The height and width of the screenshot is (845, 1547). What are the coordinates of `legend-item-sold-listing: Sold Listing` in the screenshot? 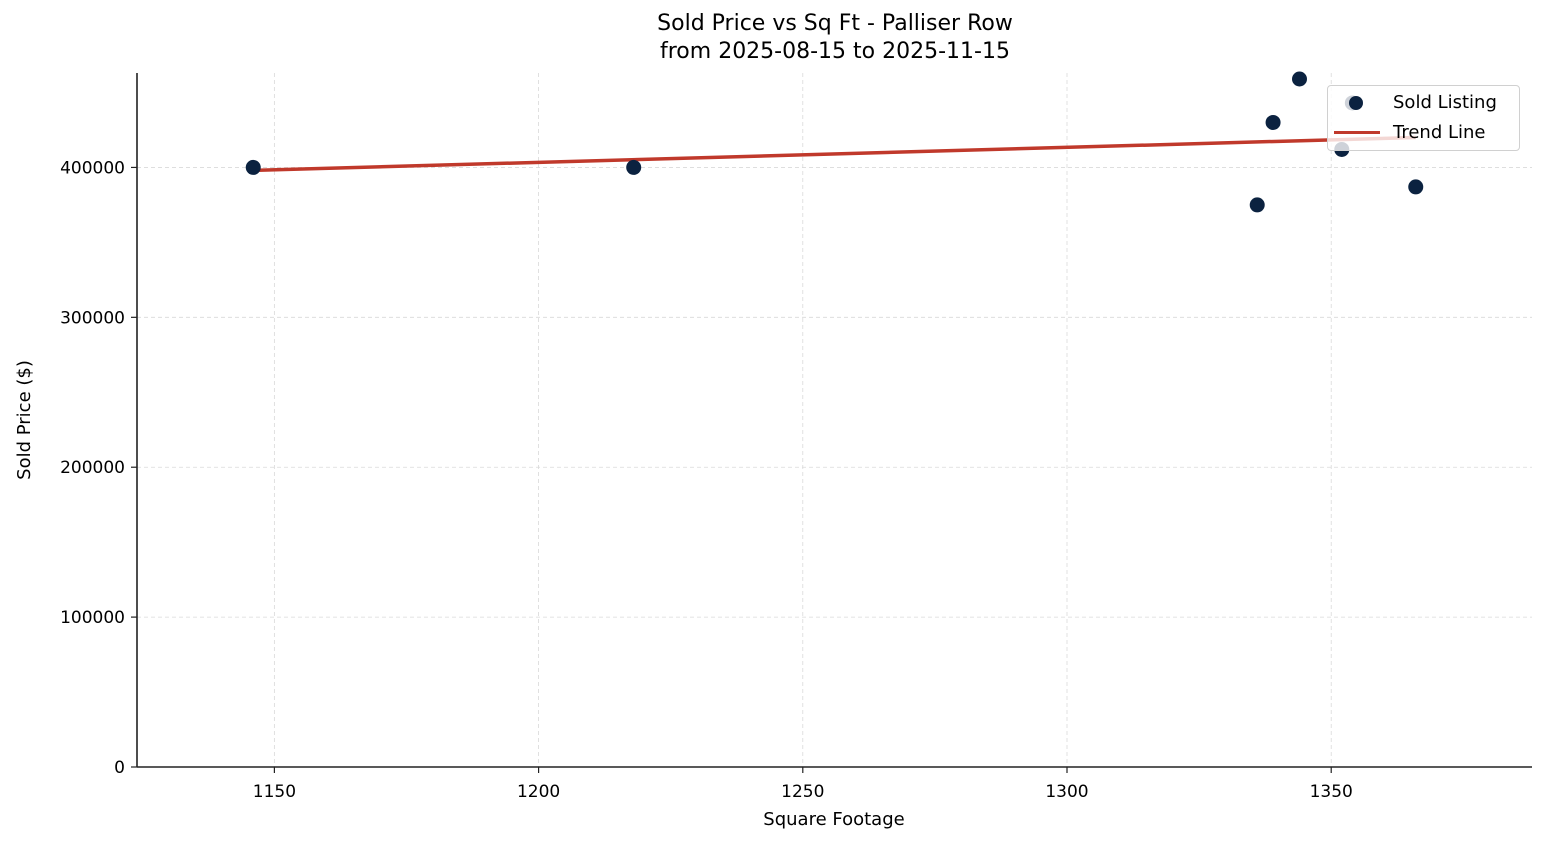 It's located at (1423, 103).